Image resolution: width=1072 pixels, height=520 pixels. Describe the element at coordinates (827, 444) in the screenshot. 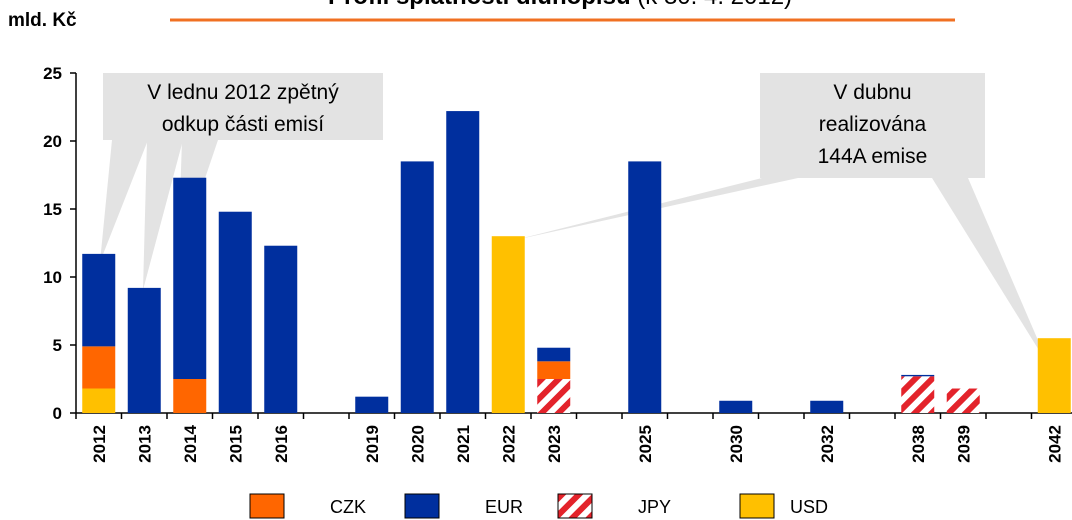

I see `x-tick-label: 2032` at that location.